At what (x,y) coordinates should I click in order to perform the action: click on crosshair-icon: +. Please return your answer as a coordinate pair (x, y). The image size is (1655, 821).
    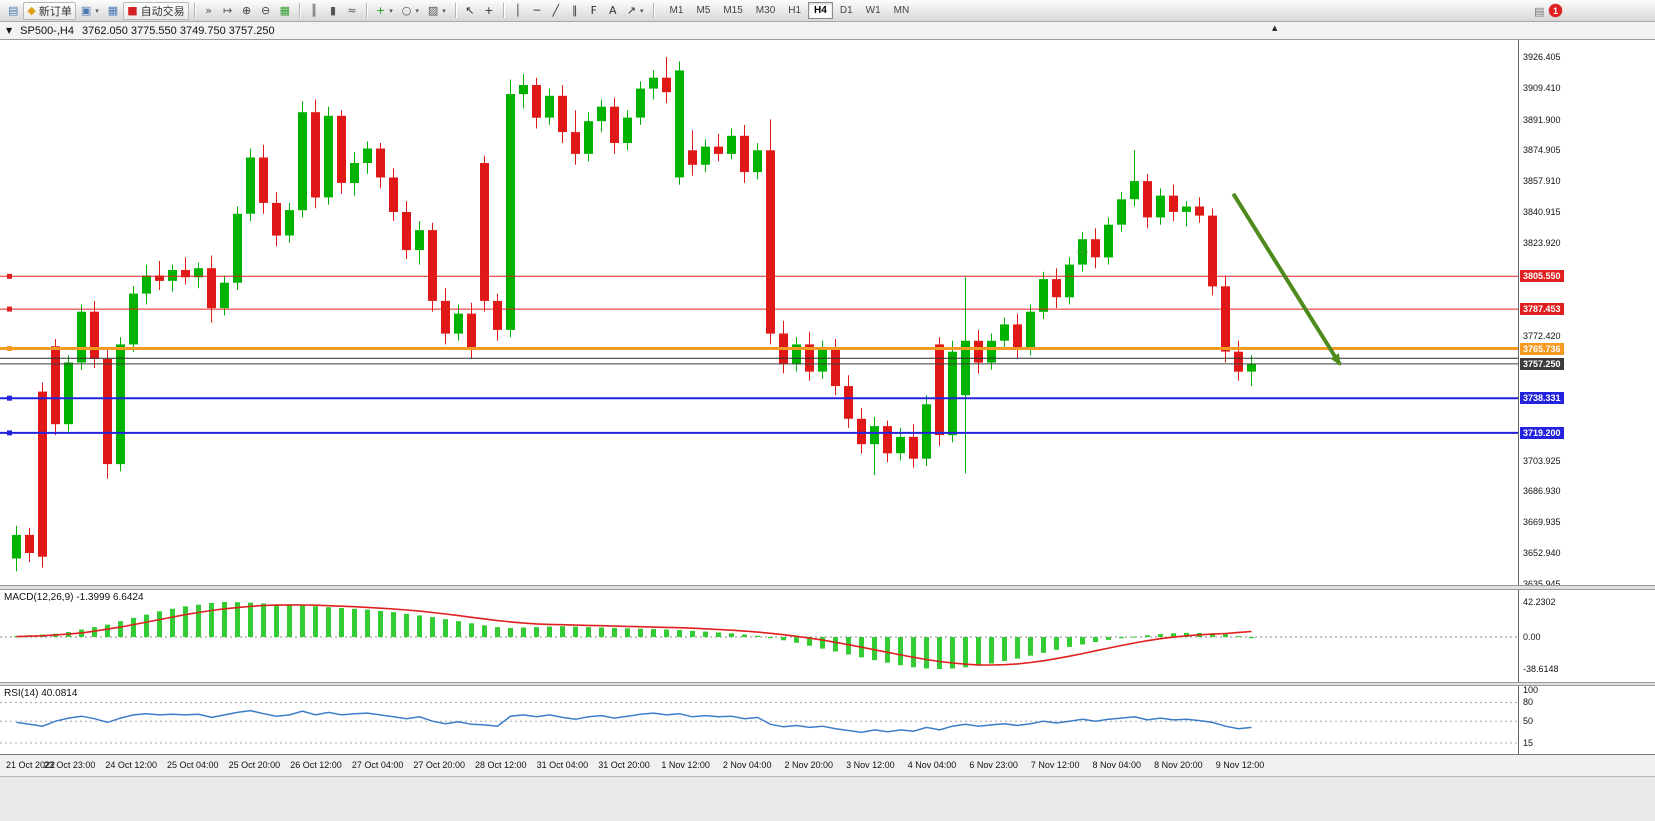
    Looking at the image, I should click on (489, 11).